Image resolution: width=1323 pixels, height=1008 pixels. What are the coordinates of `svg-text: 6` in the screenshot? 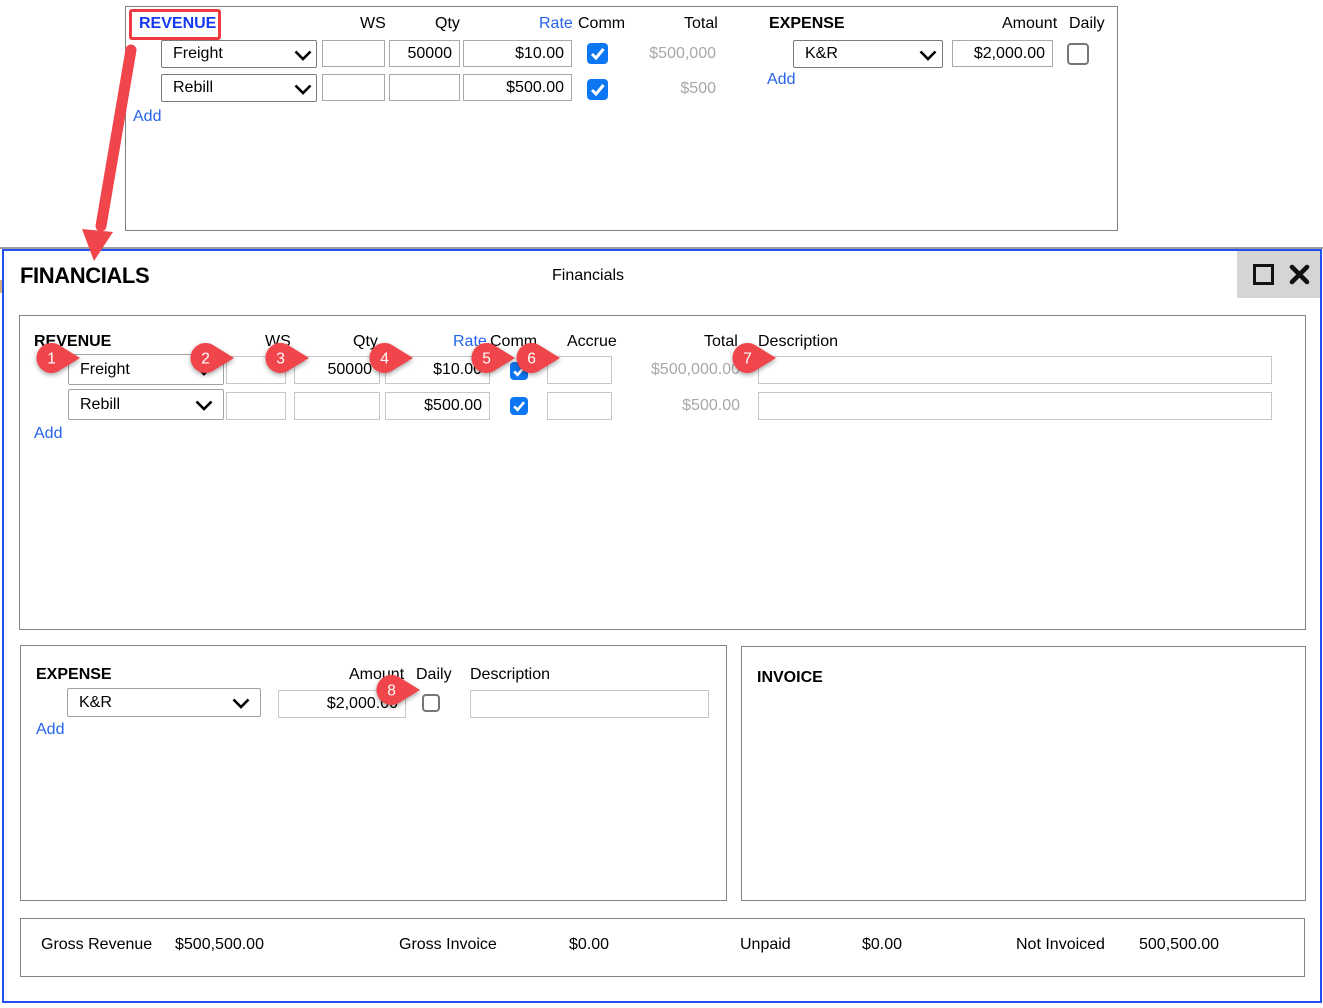 It's located at (531, 358).